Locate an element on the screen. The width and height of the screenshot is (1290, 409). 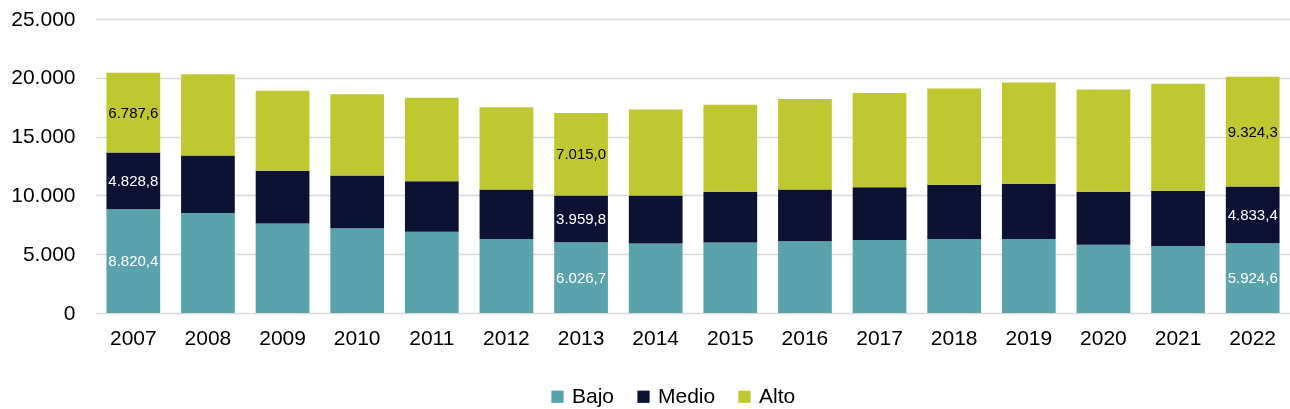
x-tick-label: 2018 is located at coordinates (954, 337).